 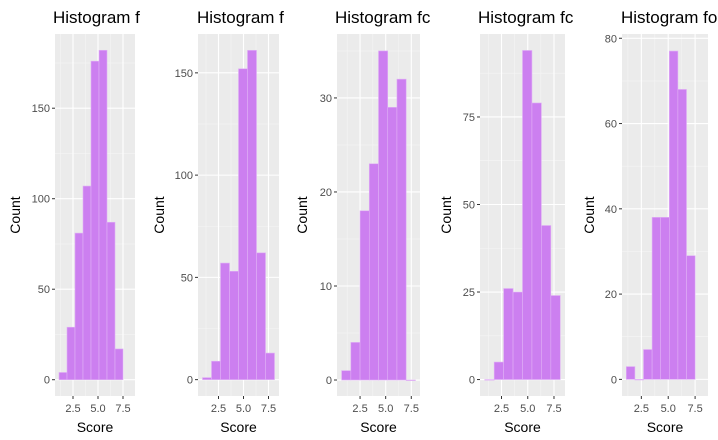 I want to click on chart-title: Histogram fo, so click(x=669, y=17).